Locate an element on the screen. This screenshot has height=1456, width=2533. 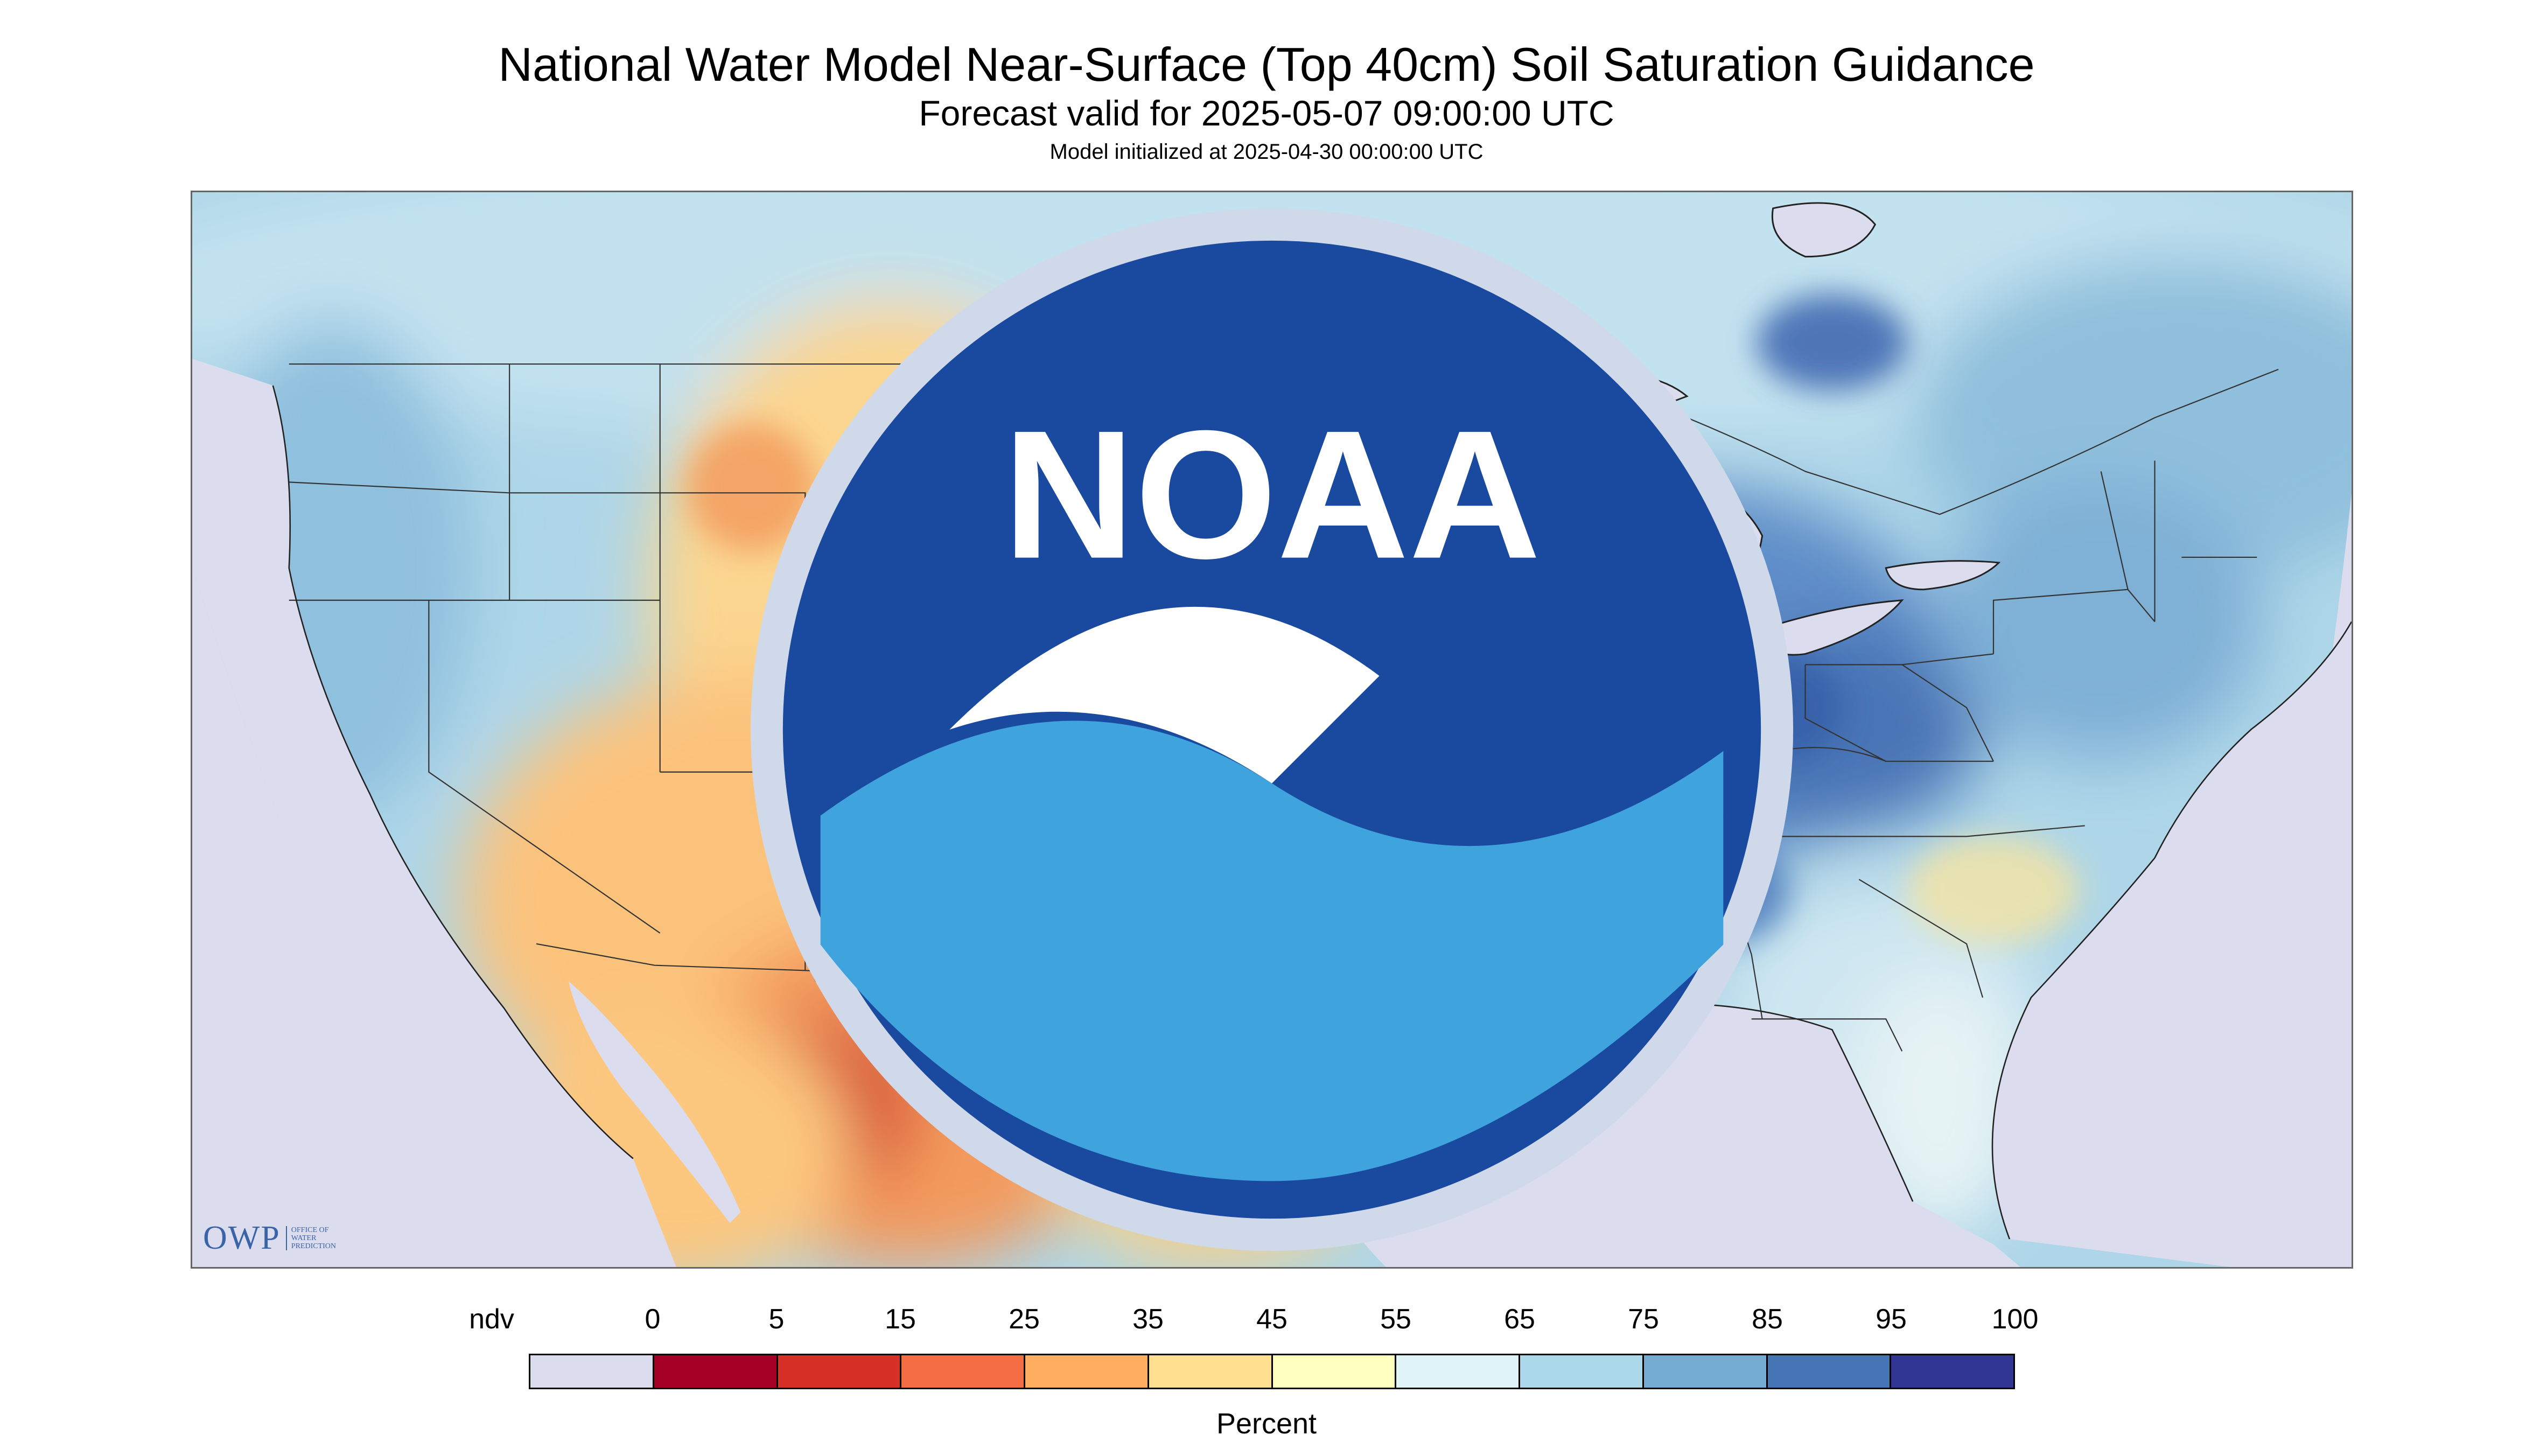
legend-tick-label: 15 is located at coordinates (900, 1319).